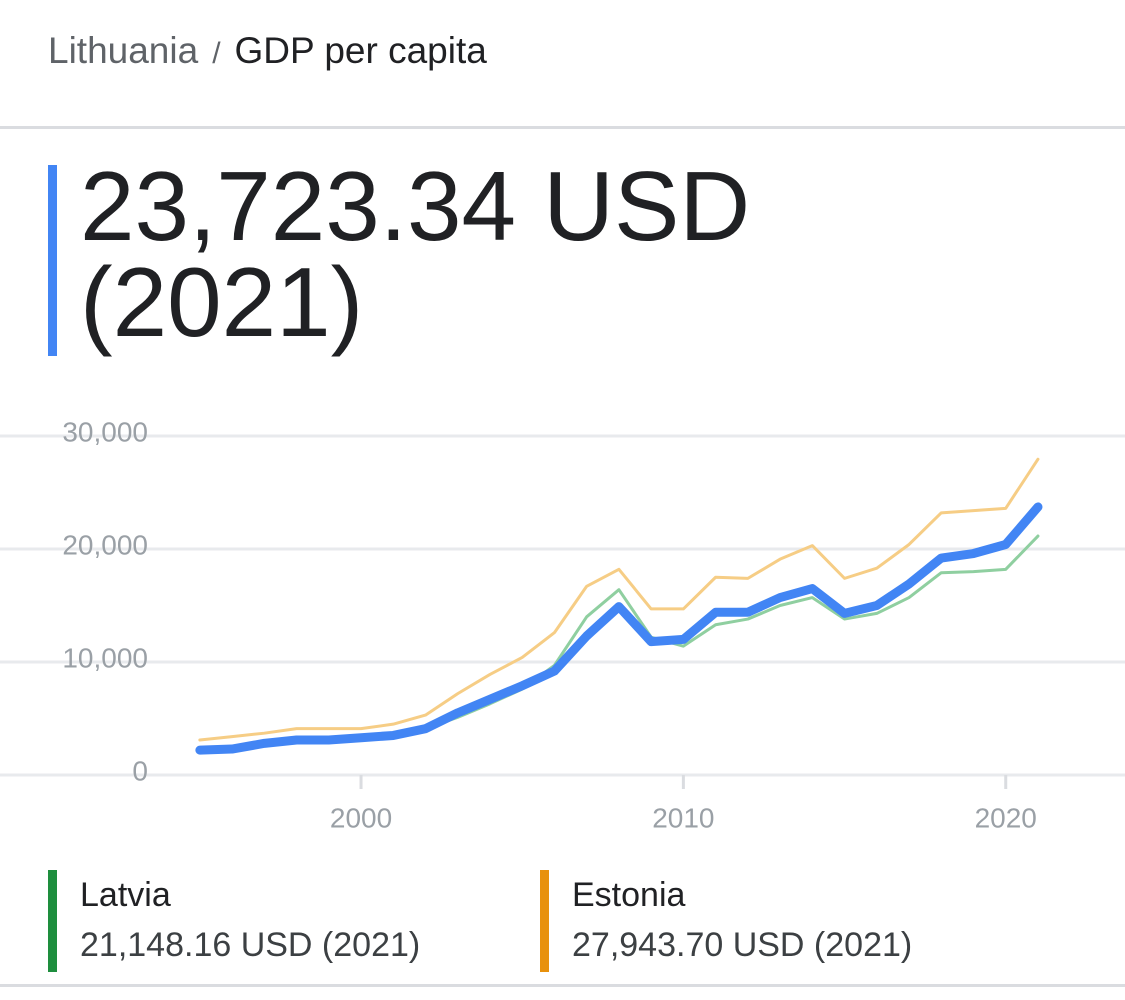 The height and width of the screenshot is (1000, 1125). Describe the element at coordinates (361, 817) in the screenshot. I see `x-tick-label: 2000` at that location.